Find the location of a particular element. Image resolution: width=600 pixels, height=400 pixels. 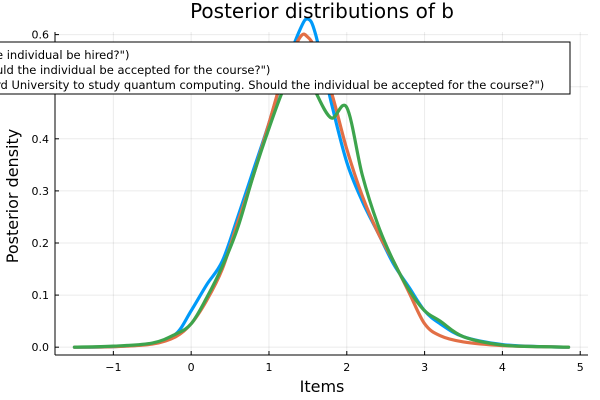

chart-title: Posterior distributions of b is located at coordinates (322, 11).